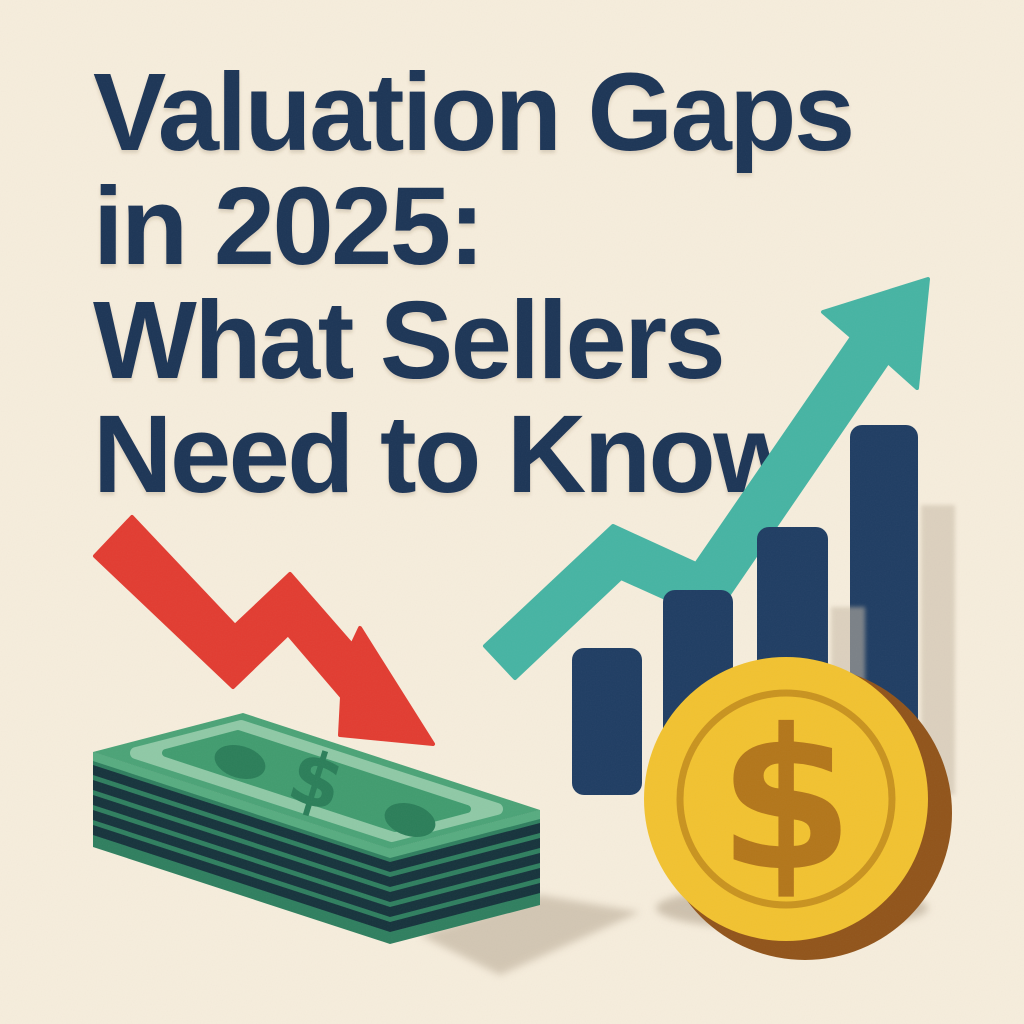 This screenshot has height=1024, width=1024. Describe the element at coordinates (408, 340) in the screenshot. I see `title-line-3: What Sellers` at that location.